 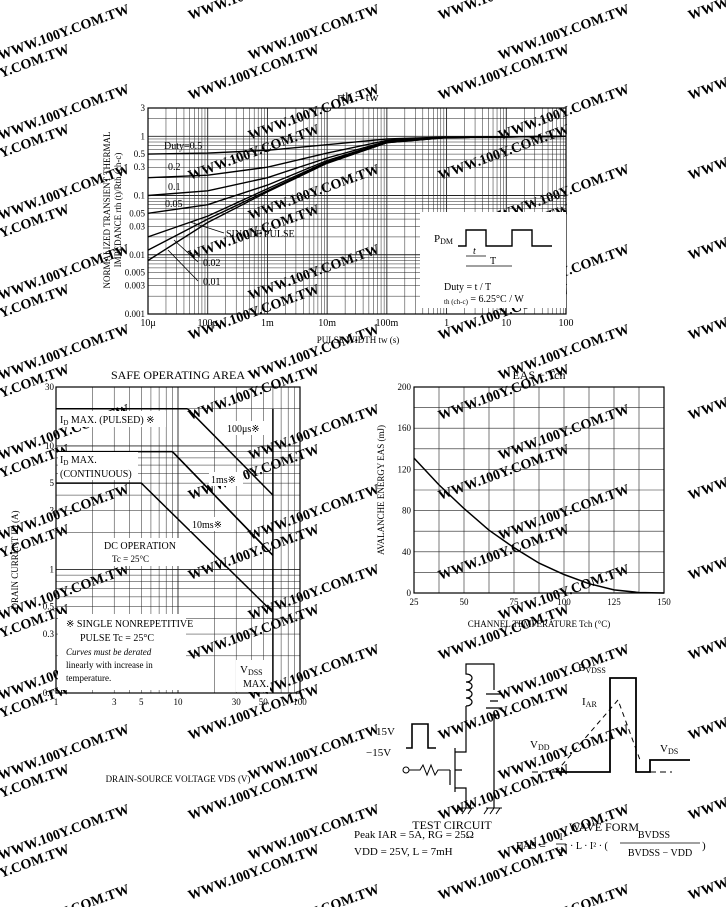 I want to click on note-4: linearly with increase in, so click(x=109, y=665).